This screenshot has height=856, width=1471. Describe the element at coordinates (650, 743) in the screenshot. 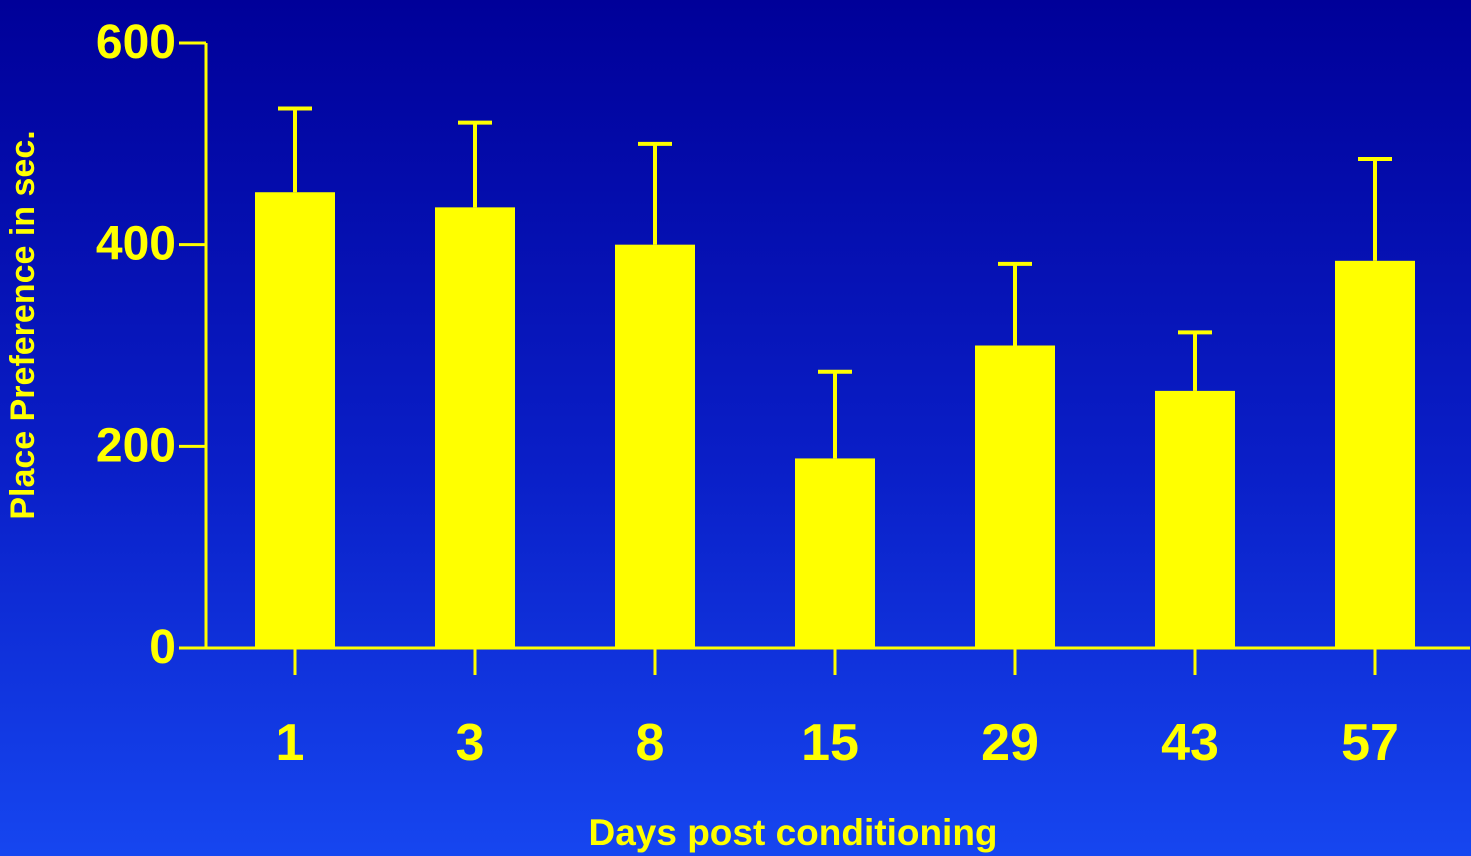

I see `x-tick-label: 8` at that location.